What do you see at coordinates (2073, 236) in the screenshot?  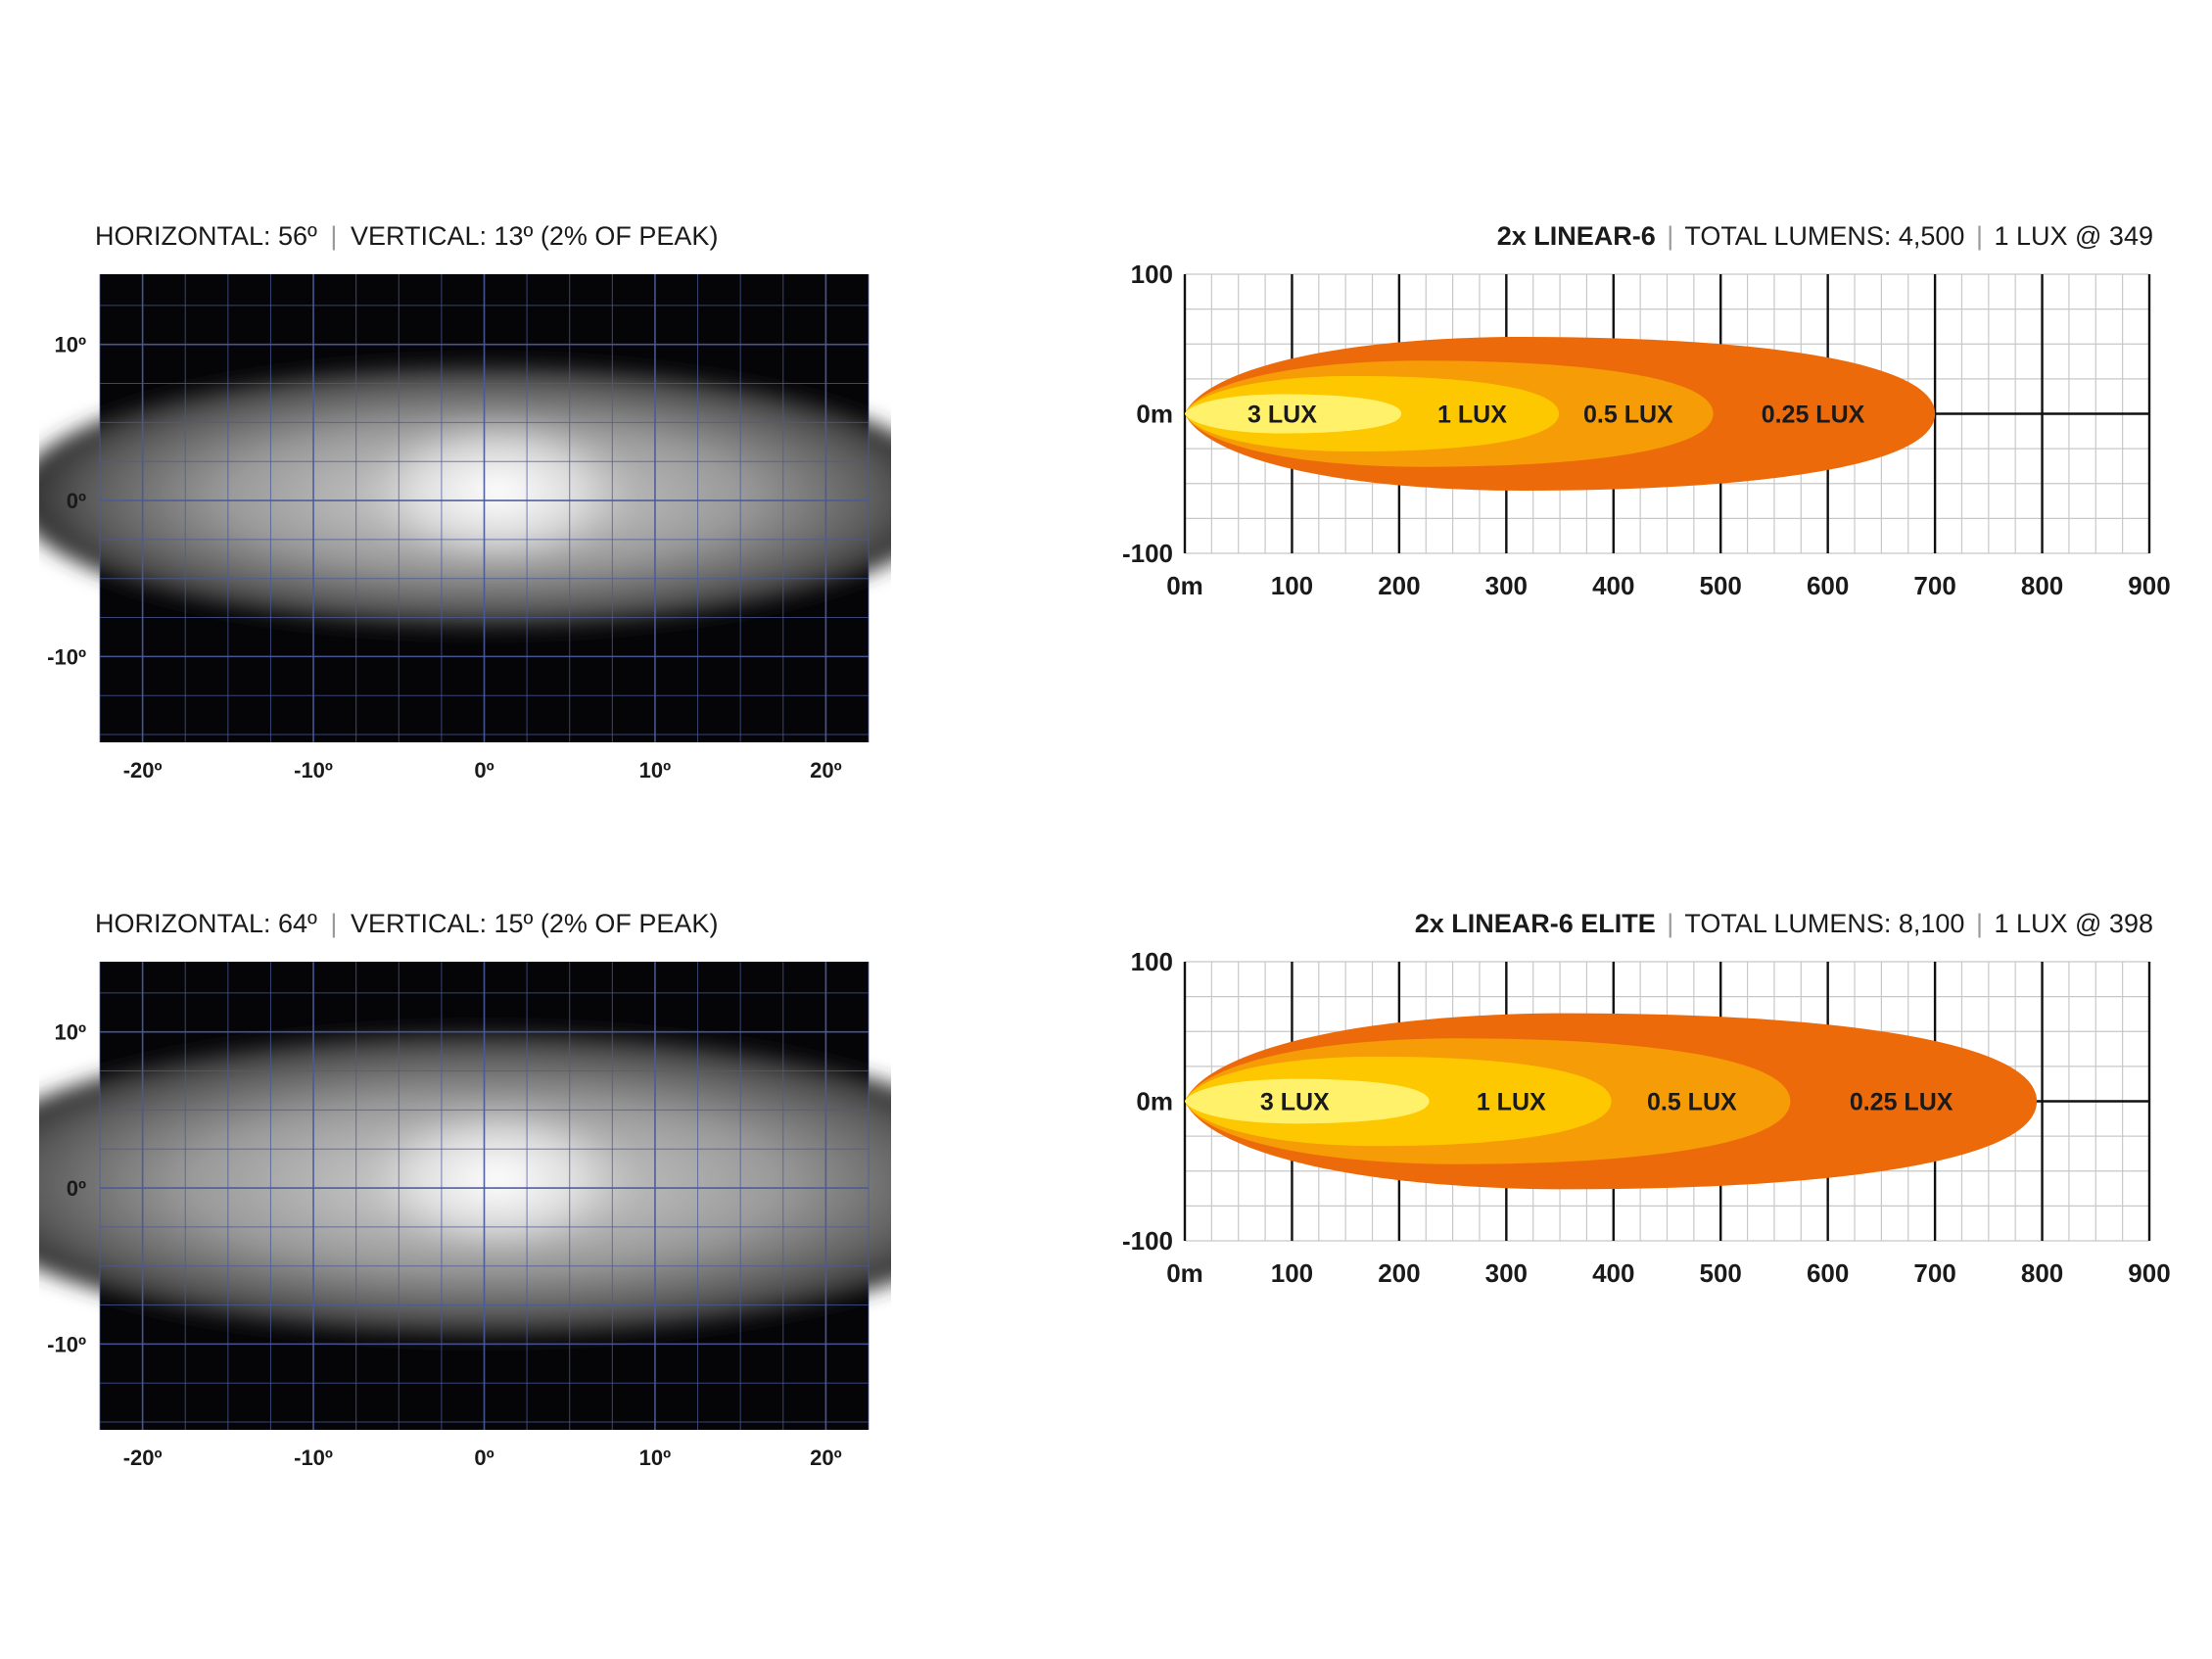 I see `range-lux-label: 1 LUX @ 349` at bounding box center [2073, 236].